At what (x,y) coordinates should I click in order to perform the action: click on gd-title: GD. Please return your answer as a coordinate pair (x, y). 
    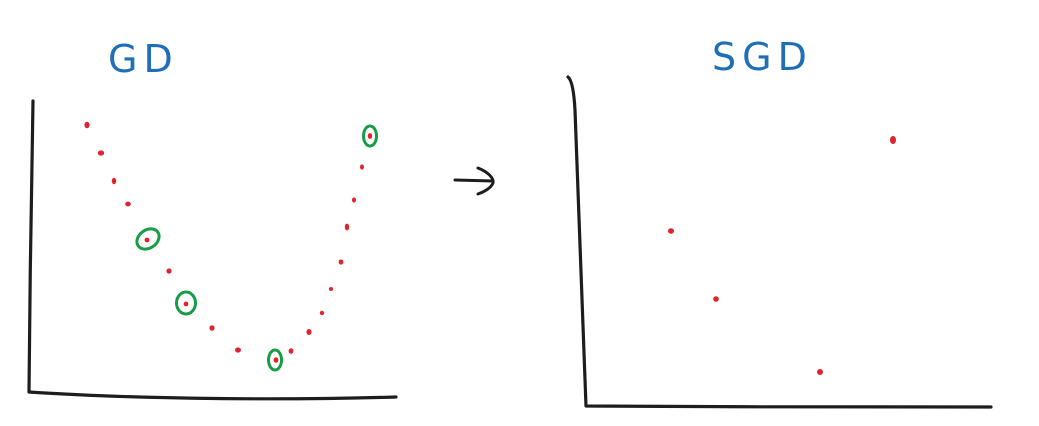
    Looking at the image, I should click on (143, 59).